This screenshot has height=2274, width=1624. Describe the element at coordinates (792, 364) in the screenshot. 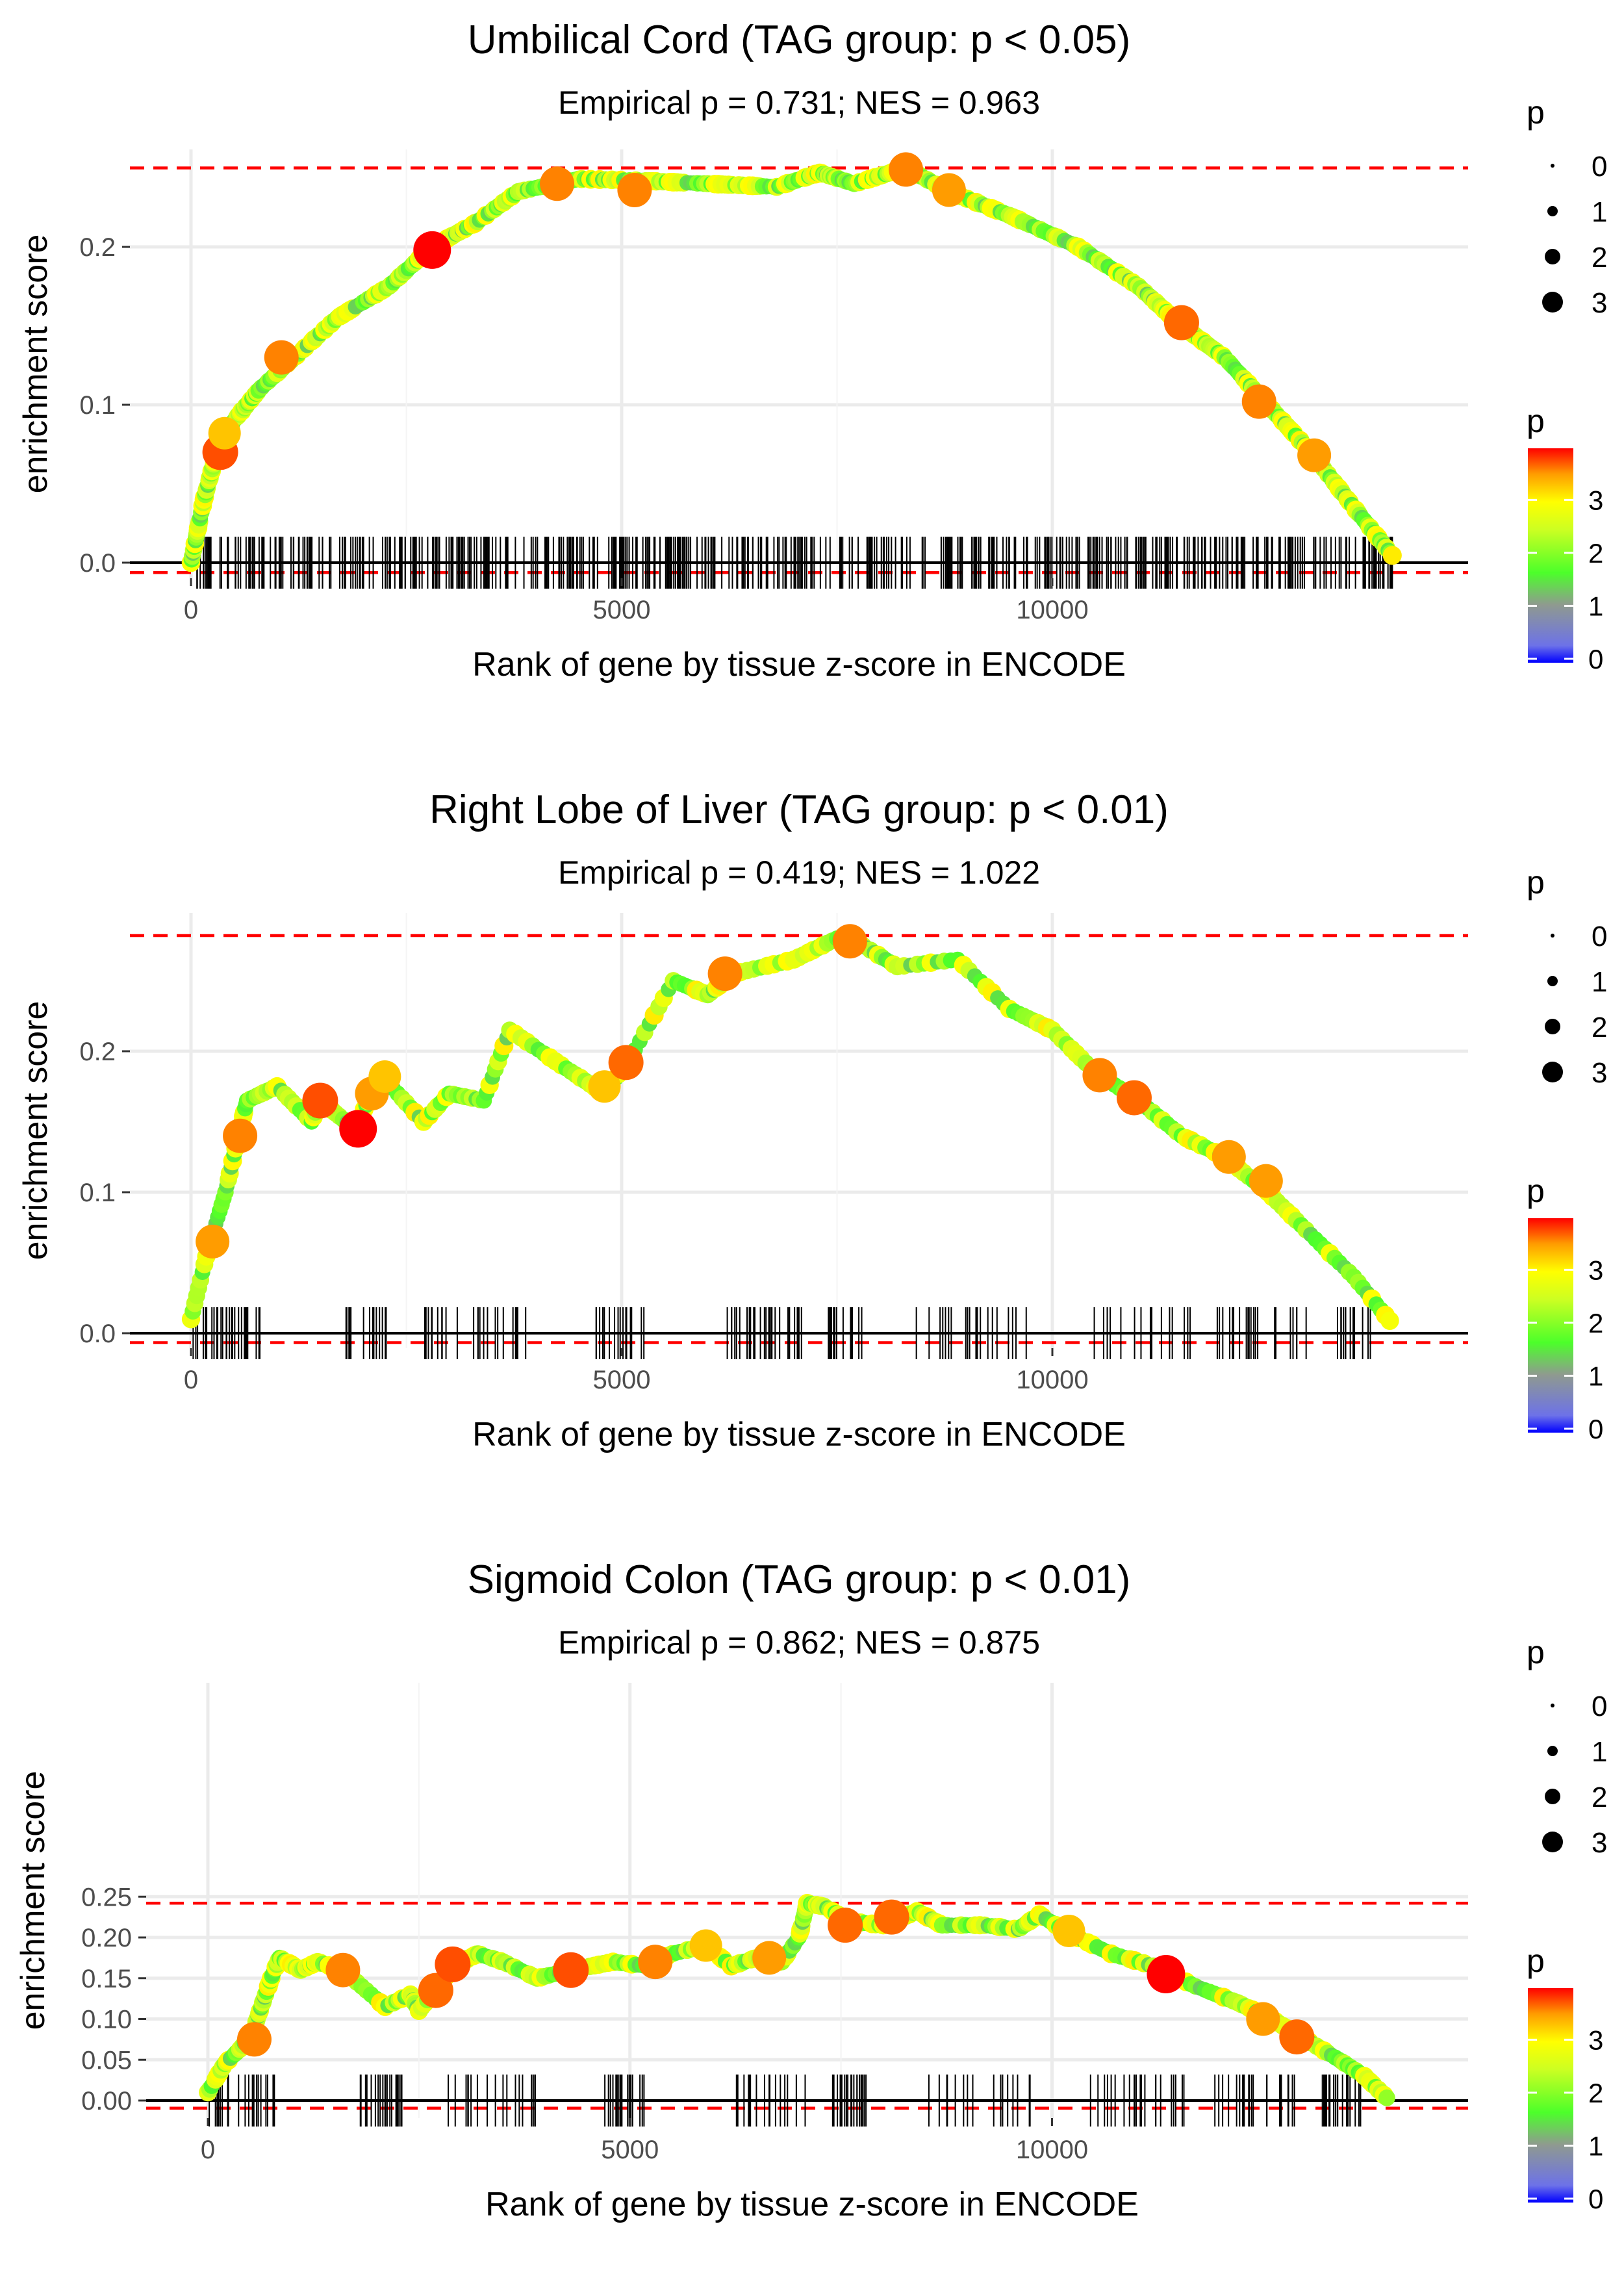

I see `enrichment-curve` at that location.